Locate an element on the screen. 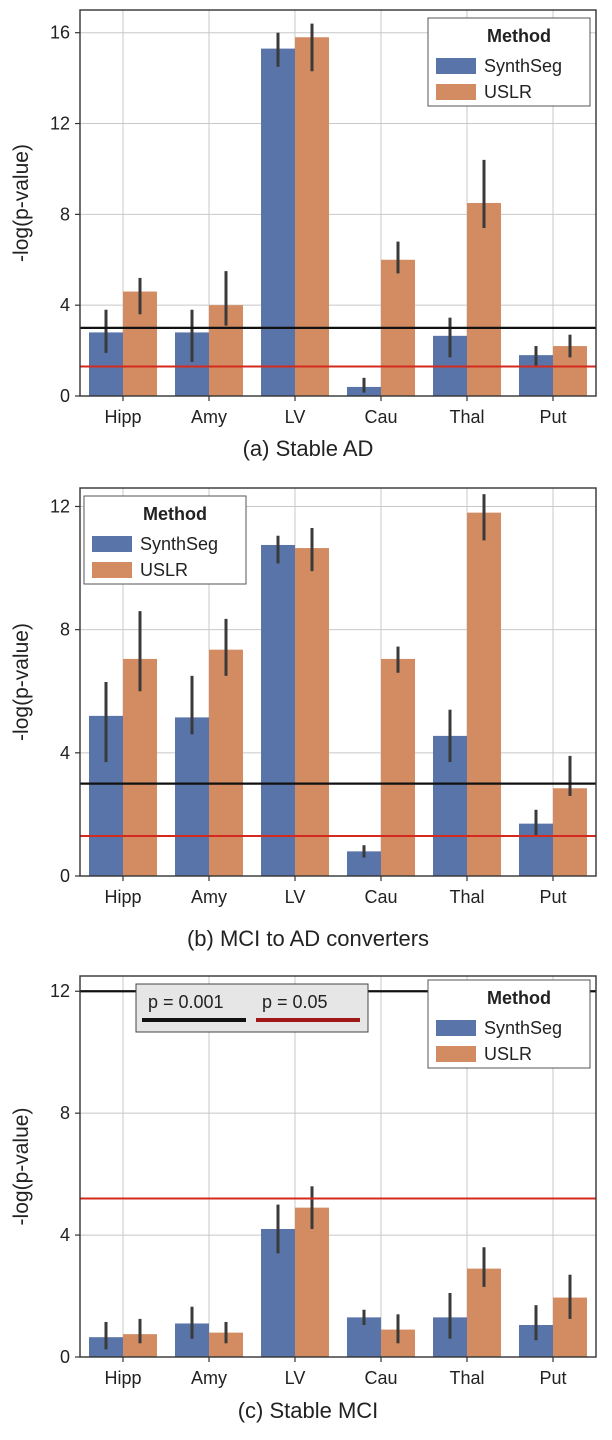 The width and height of the screenshot is (612, 1440). y-tick-label: 16 is located at coordinates (60, 33).